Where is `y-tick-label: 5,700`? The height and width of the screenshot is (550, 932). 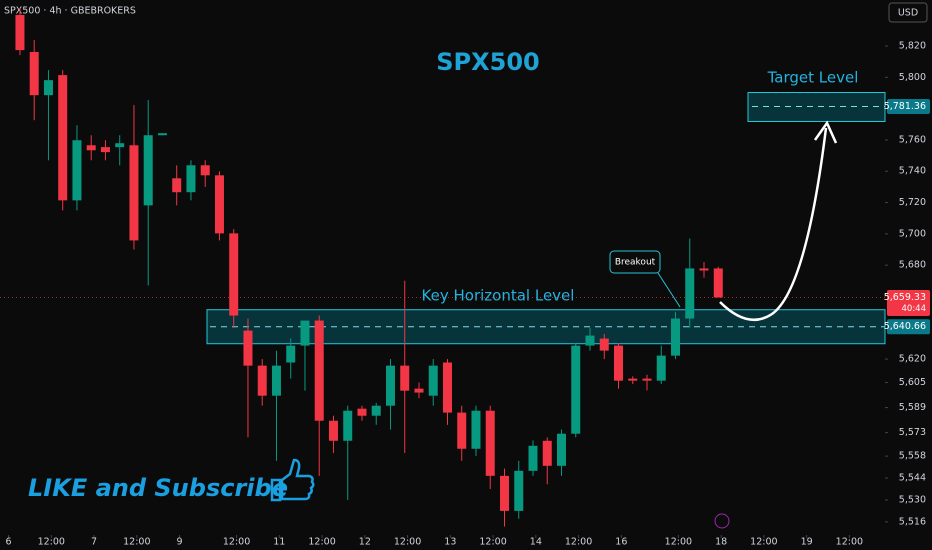
y-tick-label: 5,700 is located at coordinates (912, 233).